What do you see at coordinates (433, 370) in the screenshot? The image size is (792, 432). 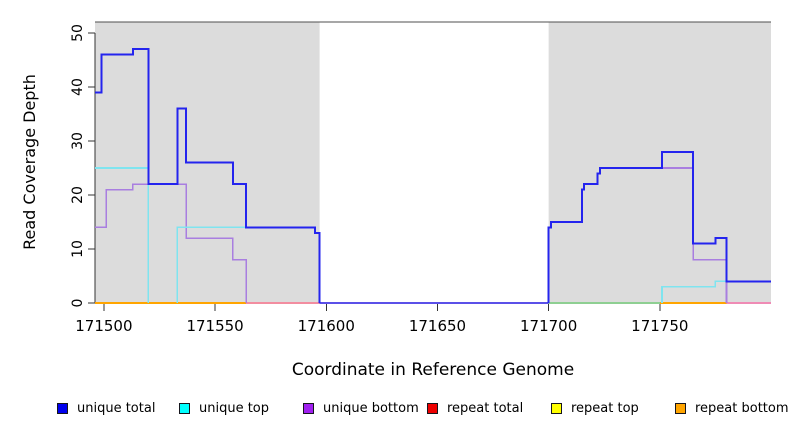 I see `x-axis-title: Coordinate in Reference Genome` at bounding box center [433, 370].